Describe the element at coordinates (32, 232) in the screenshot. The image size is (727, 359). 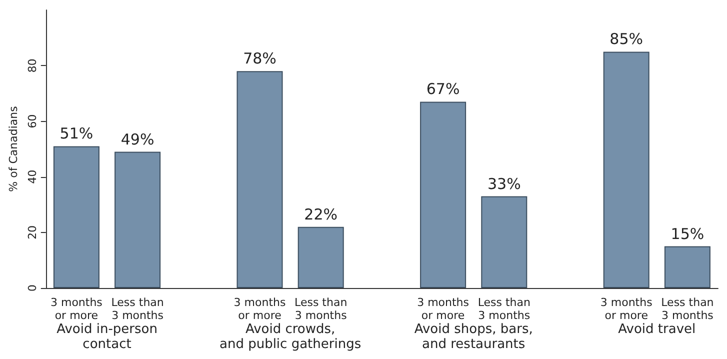
I see `y-tick-label: 20` at that location.